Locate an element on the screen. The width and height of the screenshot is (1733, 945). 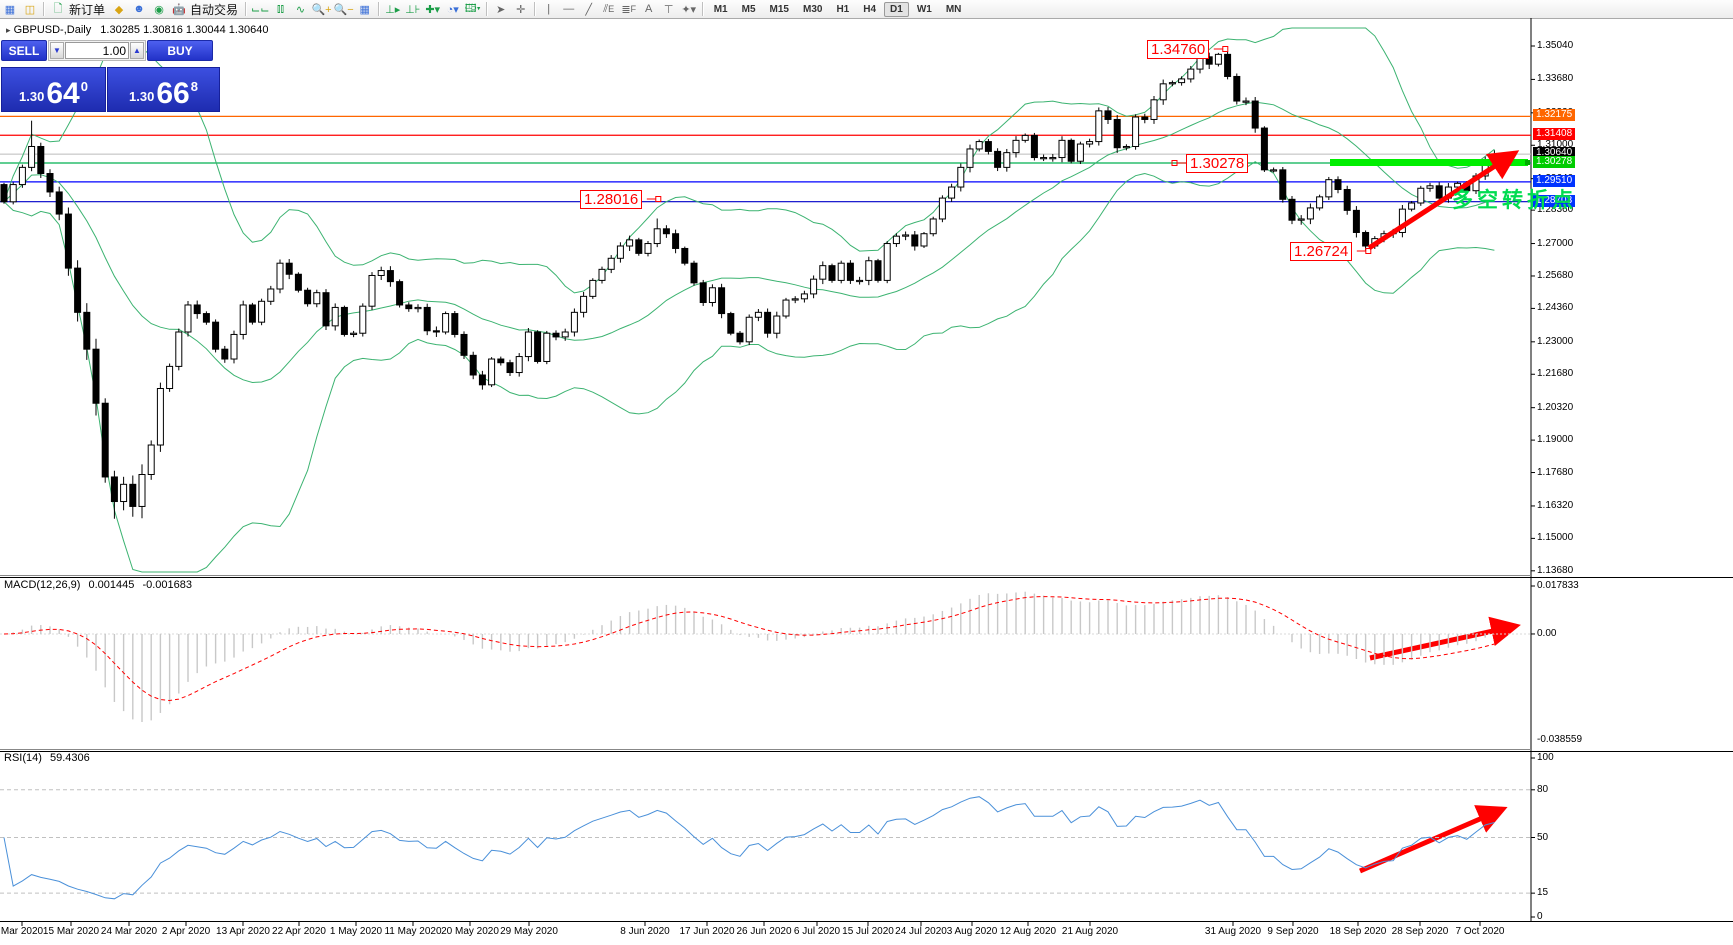
periods-clock-icon: ◔▾ is located at coordinates (452, 9).